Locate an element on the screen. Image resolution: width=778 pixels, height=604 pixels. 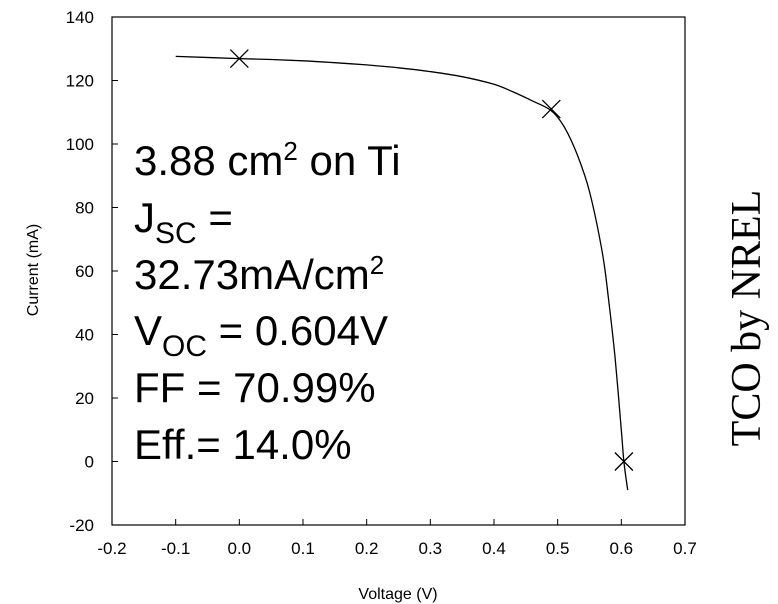
y-axis: 140 120 100 80 60 40 20 0 -20 is located at coordinates (92, 271).